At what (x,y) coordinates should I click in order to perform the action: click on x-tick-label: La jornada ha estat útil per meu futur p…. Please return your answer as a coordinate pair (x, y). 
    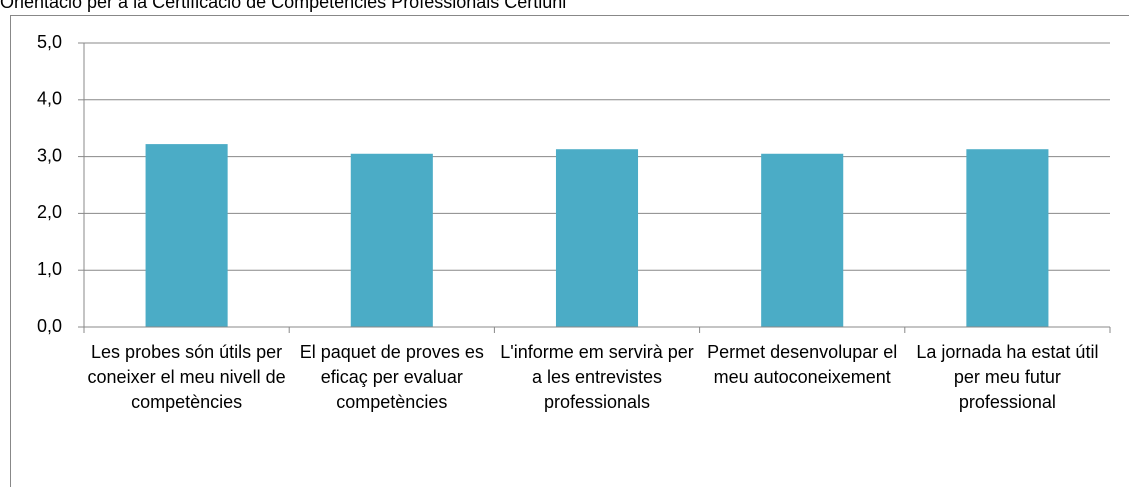
    Looking at the image, I should click on (1007, 377).